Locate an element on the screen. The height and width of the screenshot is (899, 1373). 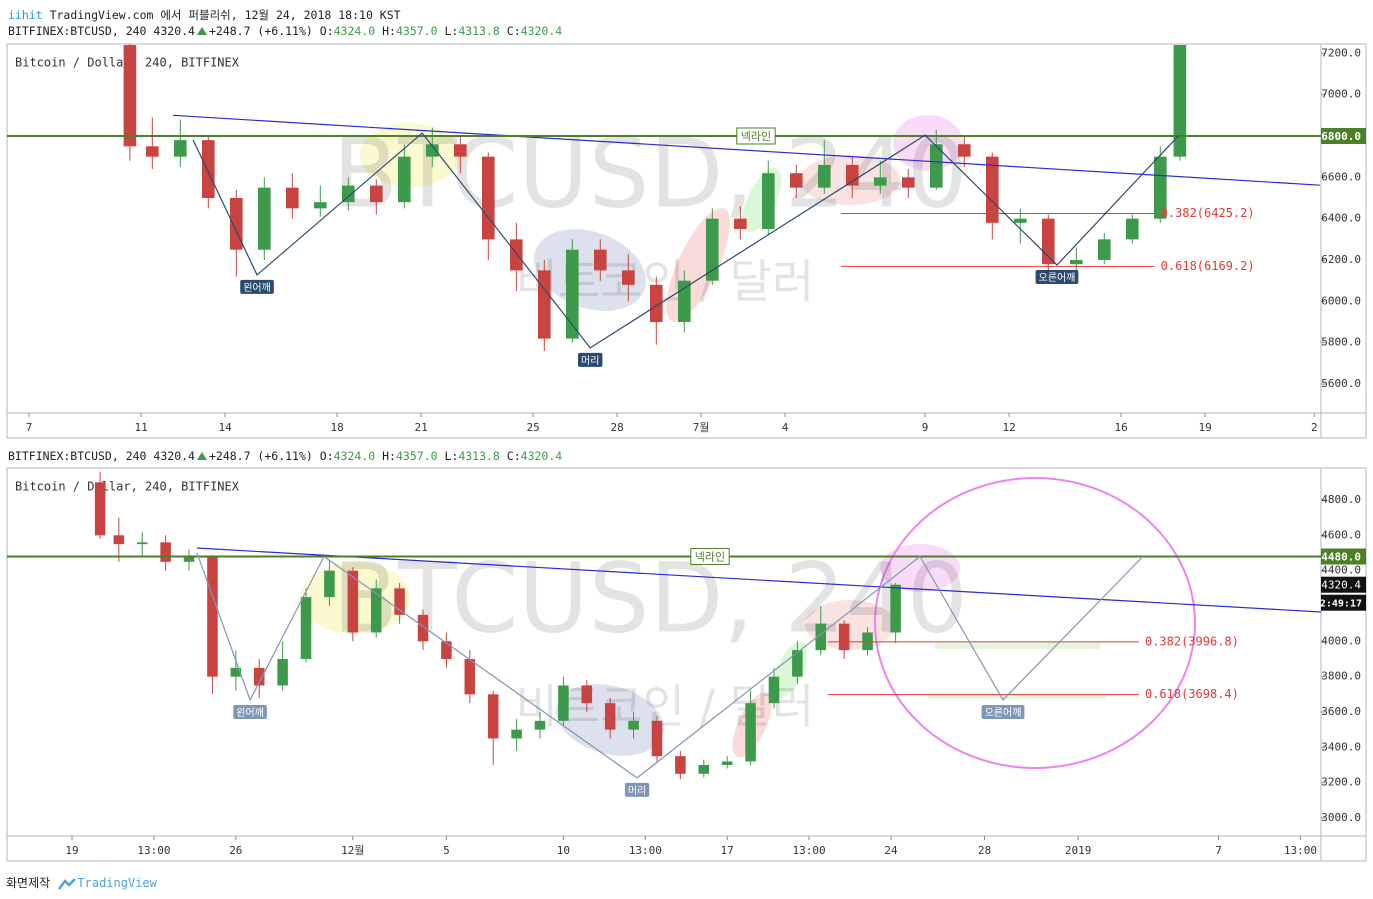
logo is located at coordinates (67, 883).